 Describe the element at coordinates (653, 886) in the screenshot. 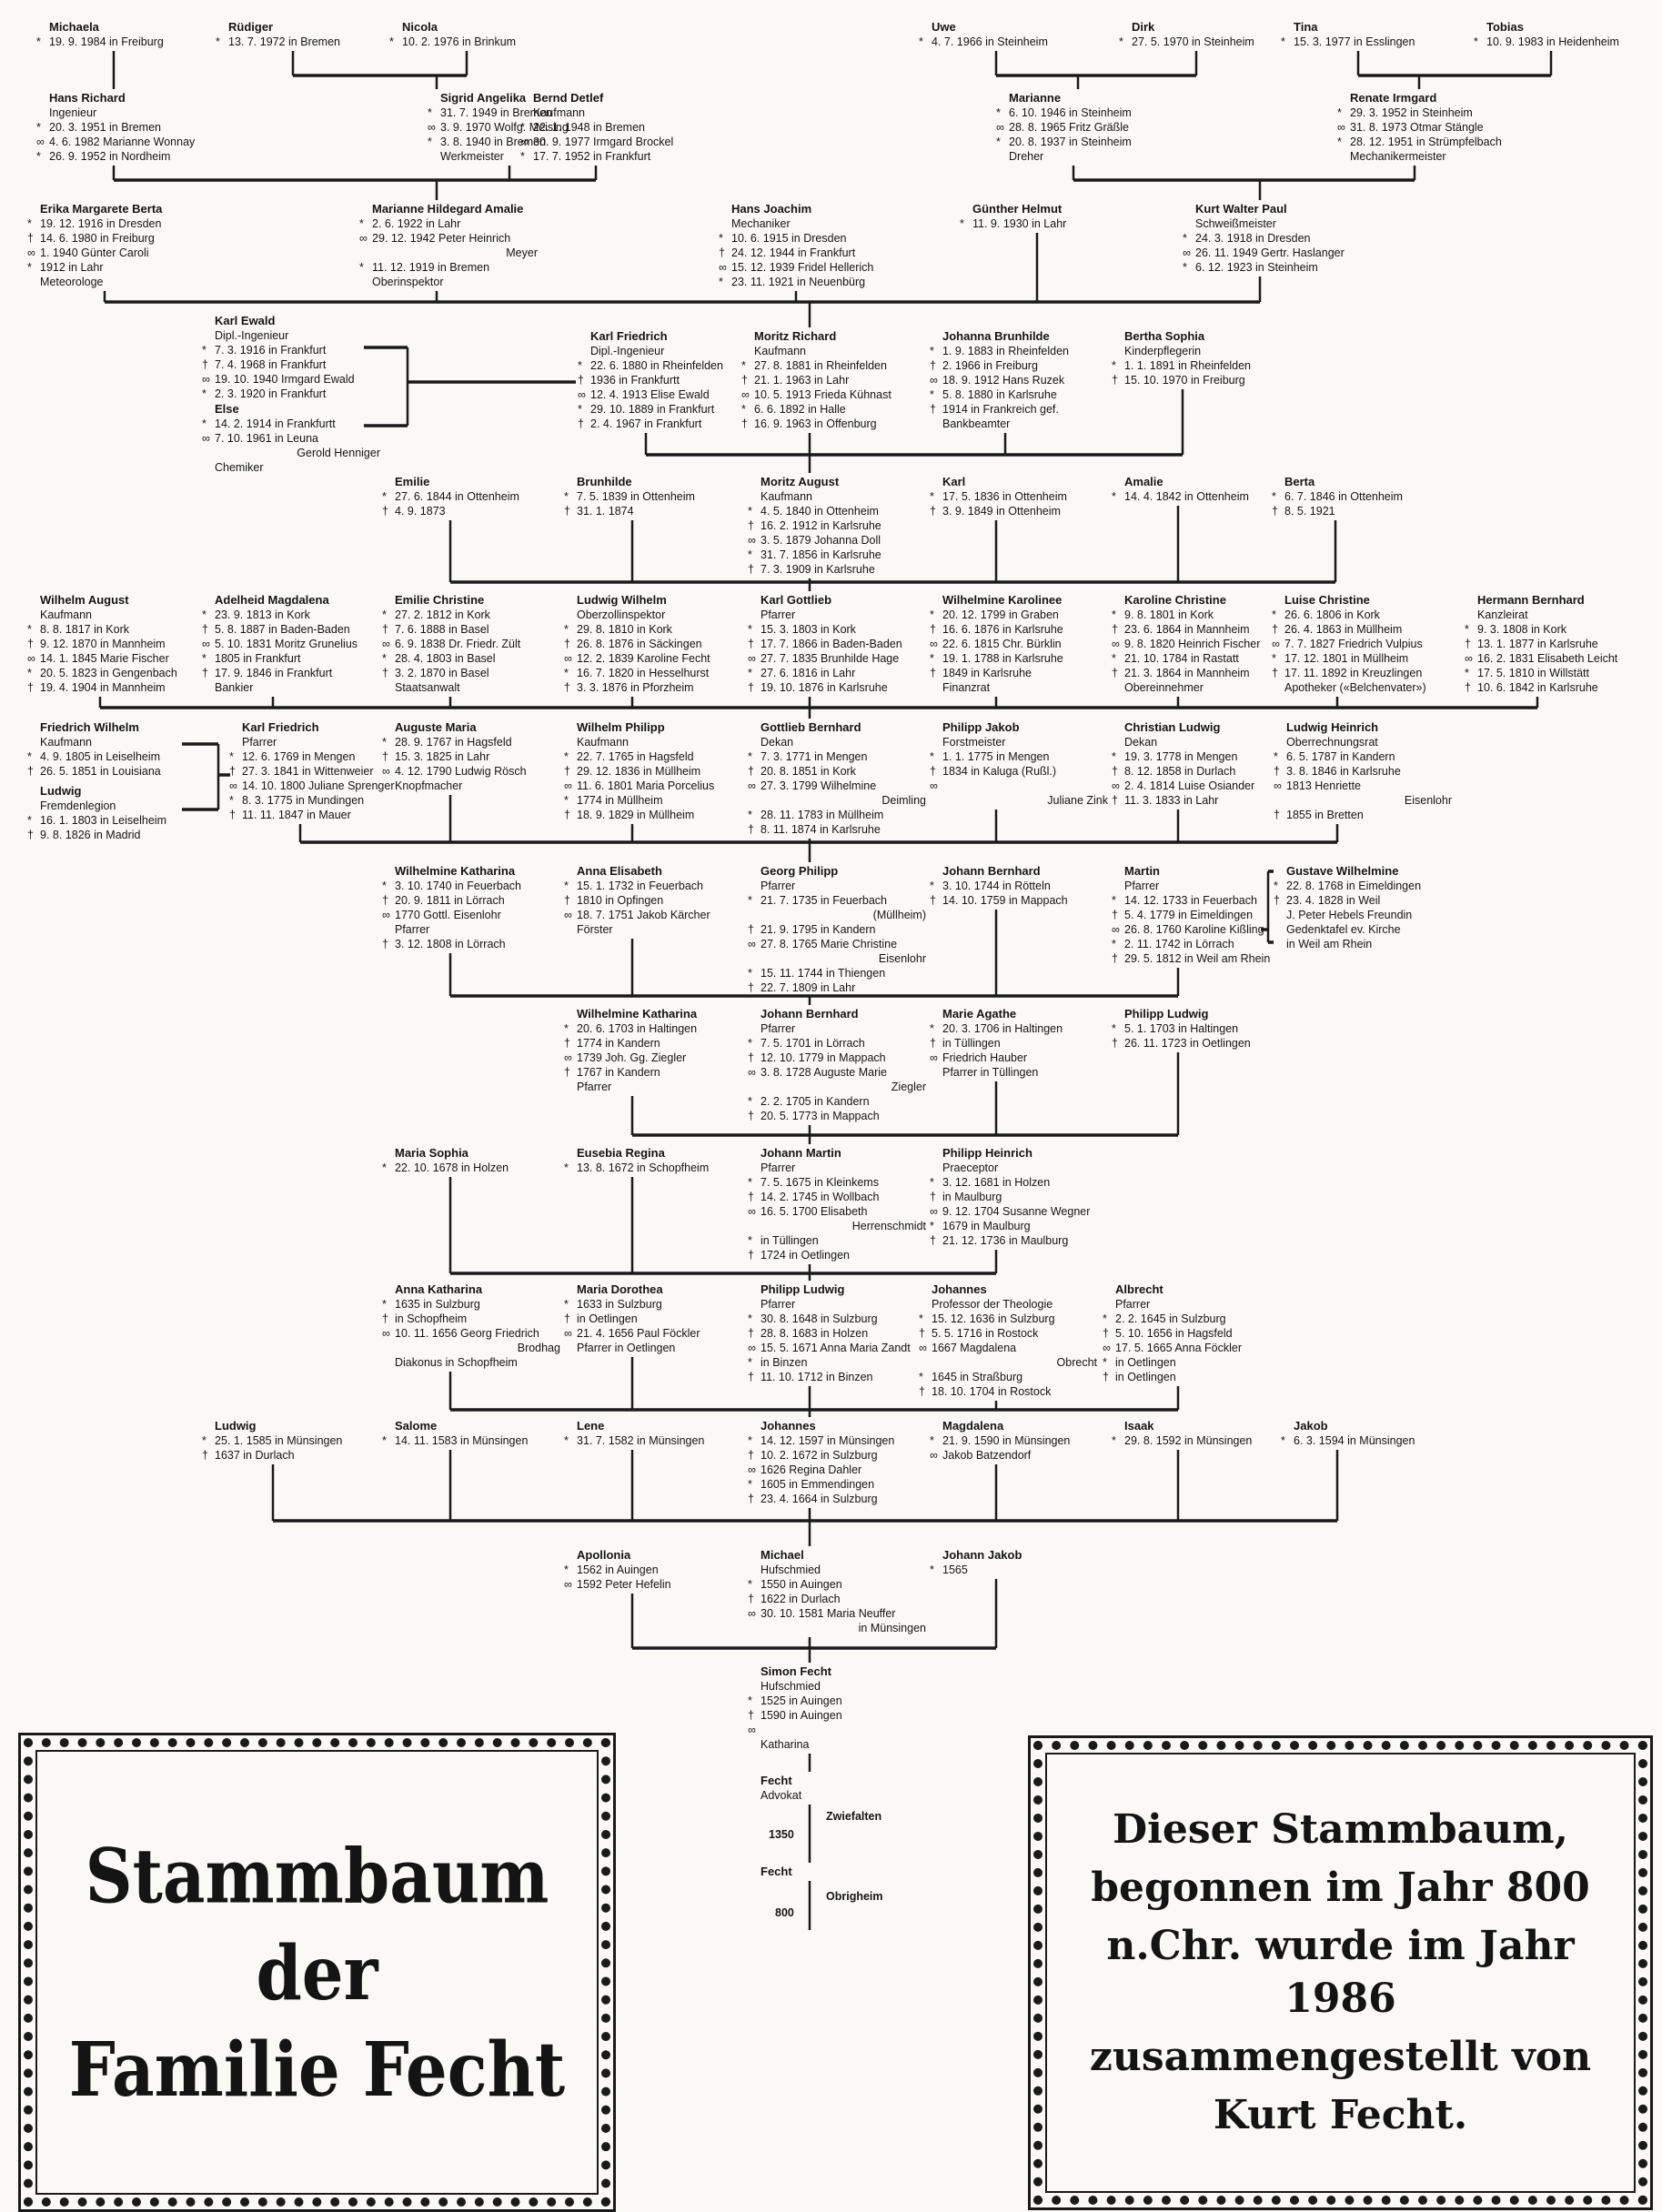

I see `person-detail-line: * 15. 1. 1732 in Feuerbach` at that location.